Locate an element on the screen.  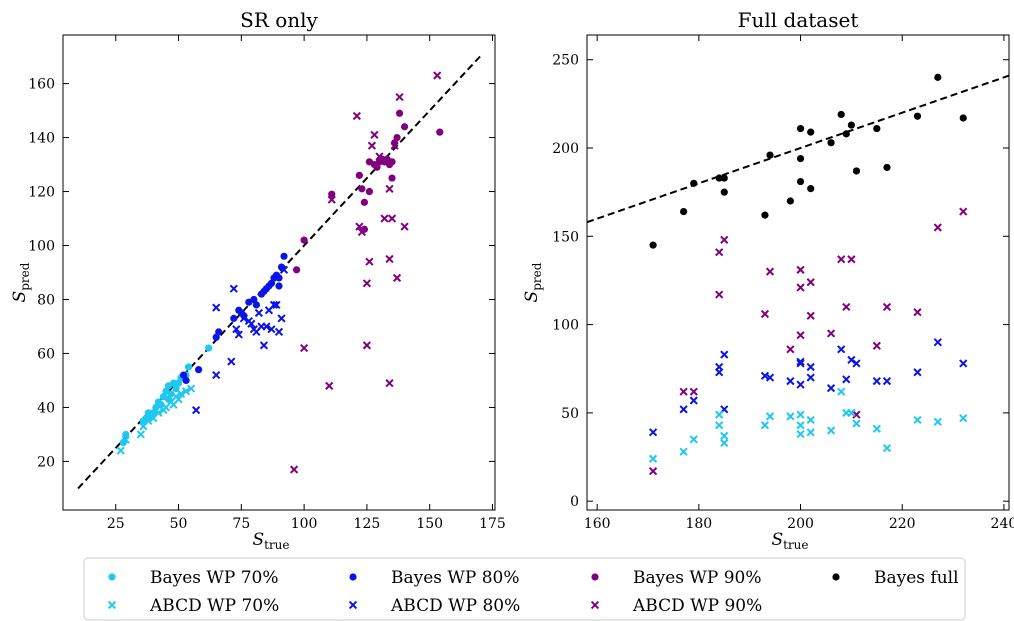
legend-dot-icon is located at coordinates (112, 577).